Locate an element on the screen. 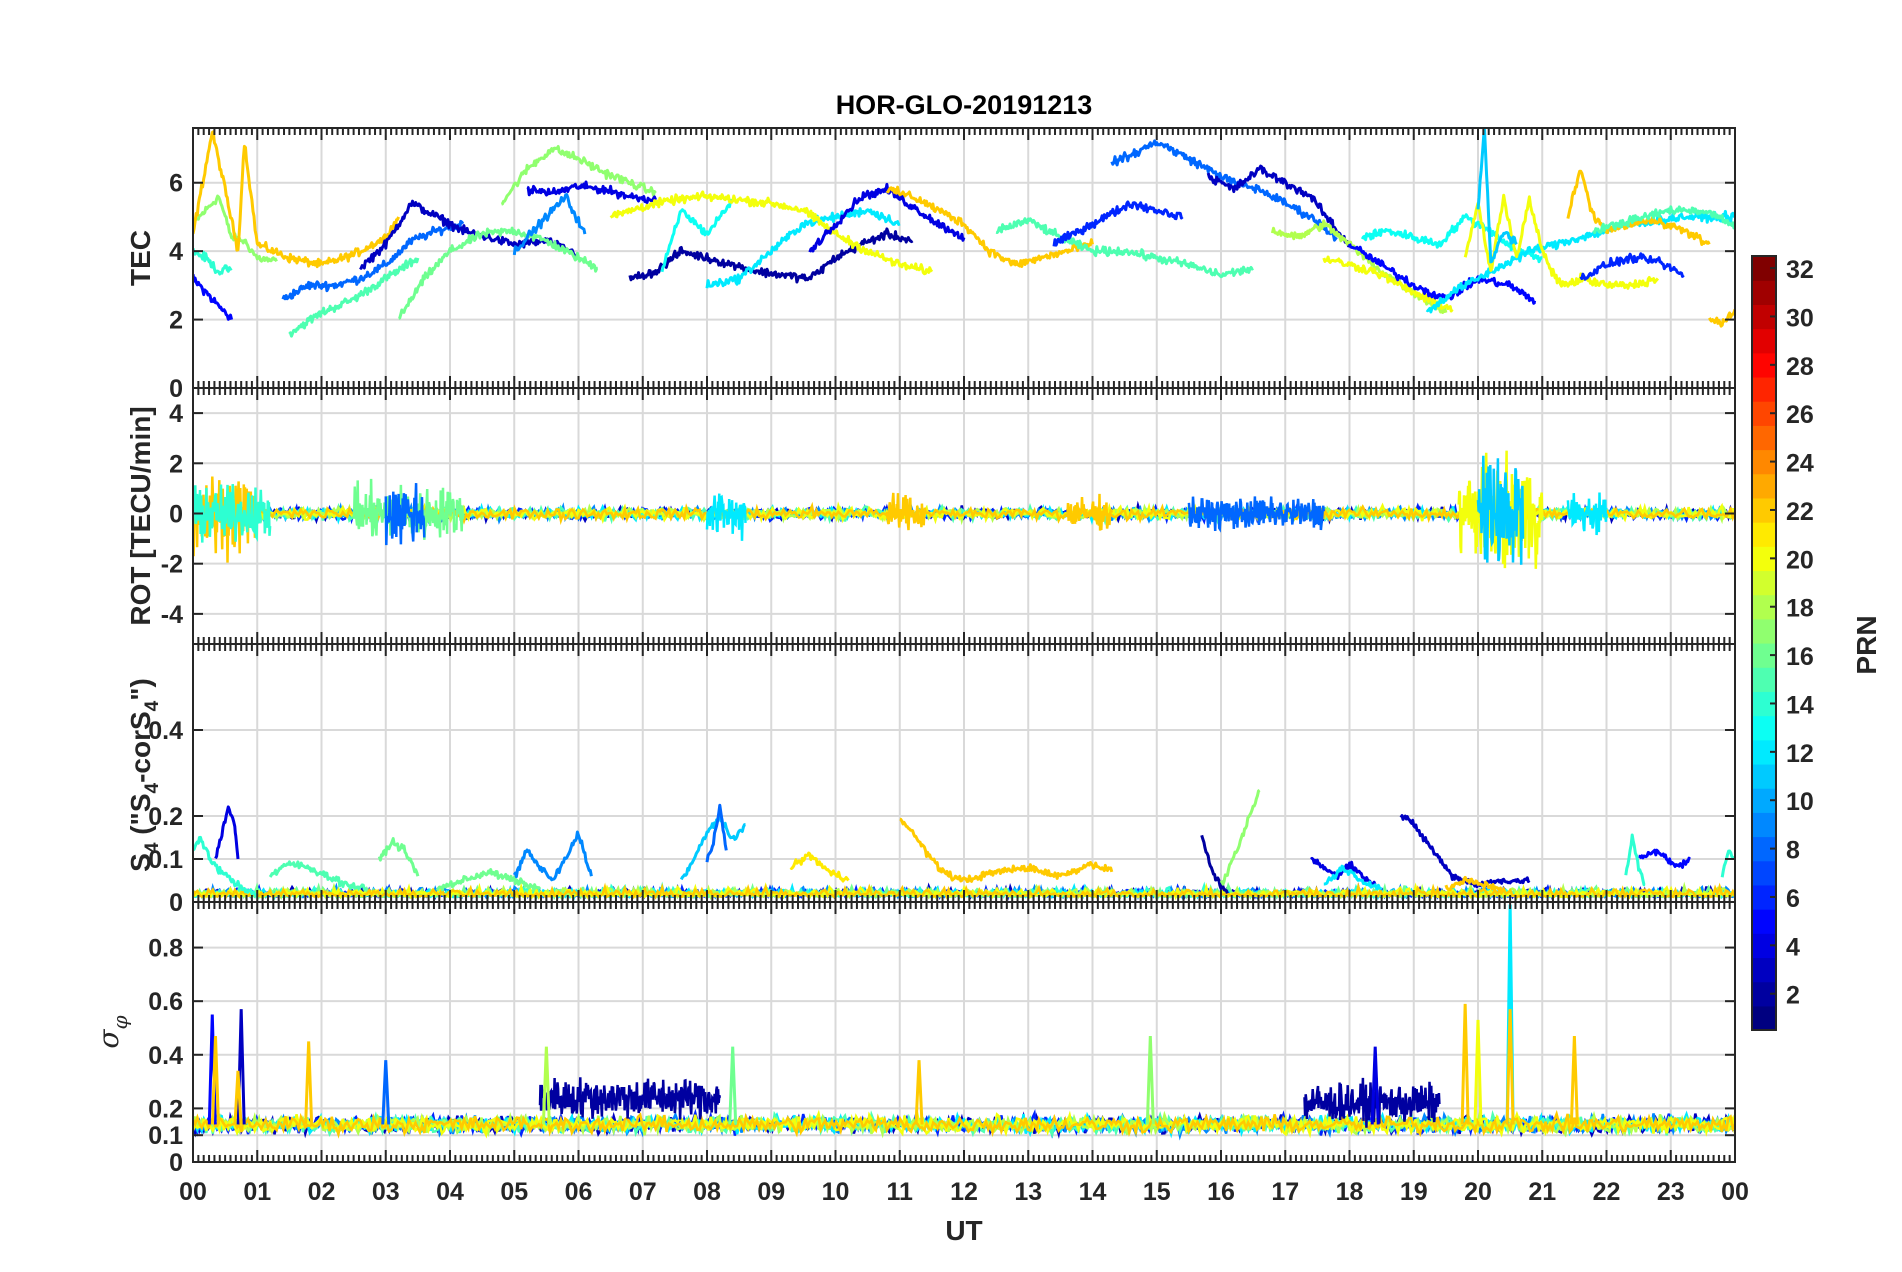  ytick-label-sigma_phi: 0.6 is located at coordinates (165, 1002).